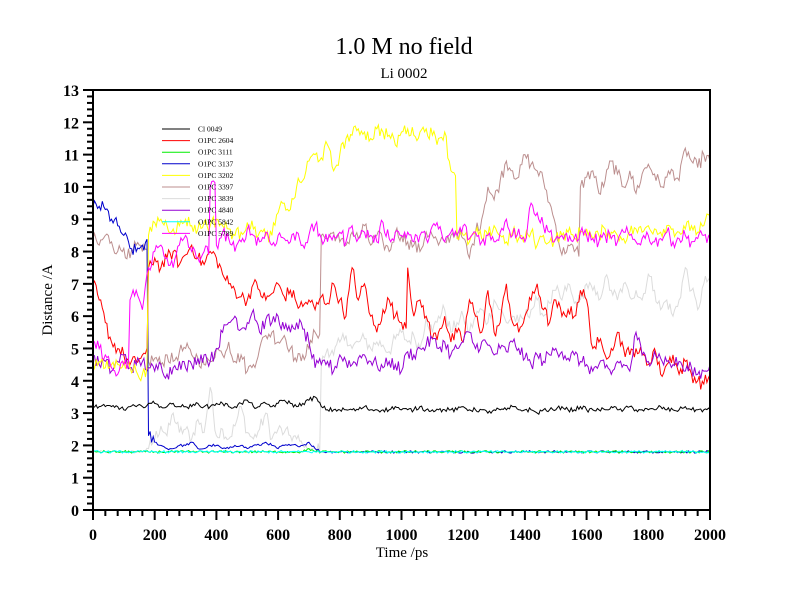  I want to click on legend-label: O1PC 3137, so click(215, 163).